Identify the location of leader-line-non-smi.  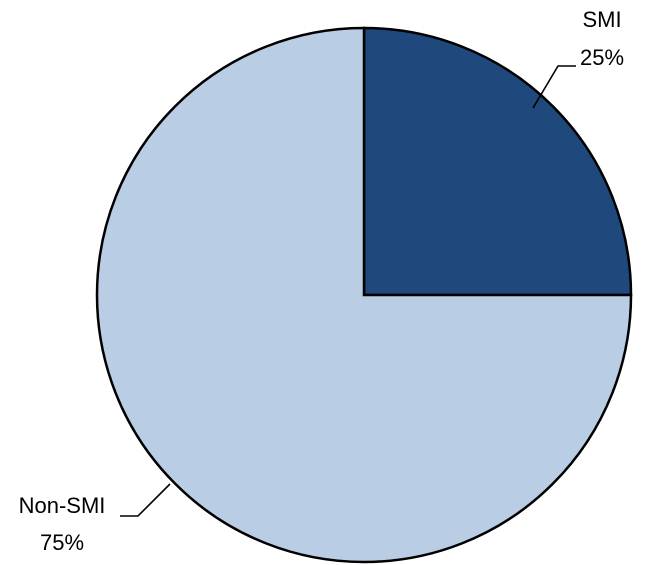
(145, 500).